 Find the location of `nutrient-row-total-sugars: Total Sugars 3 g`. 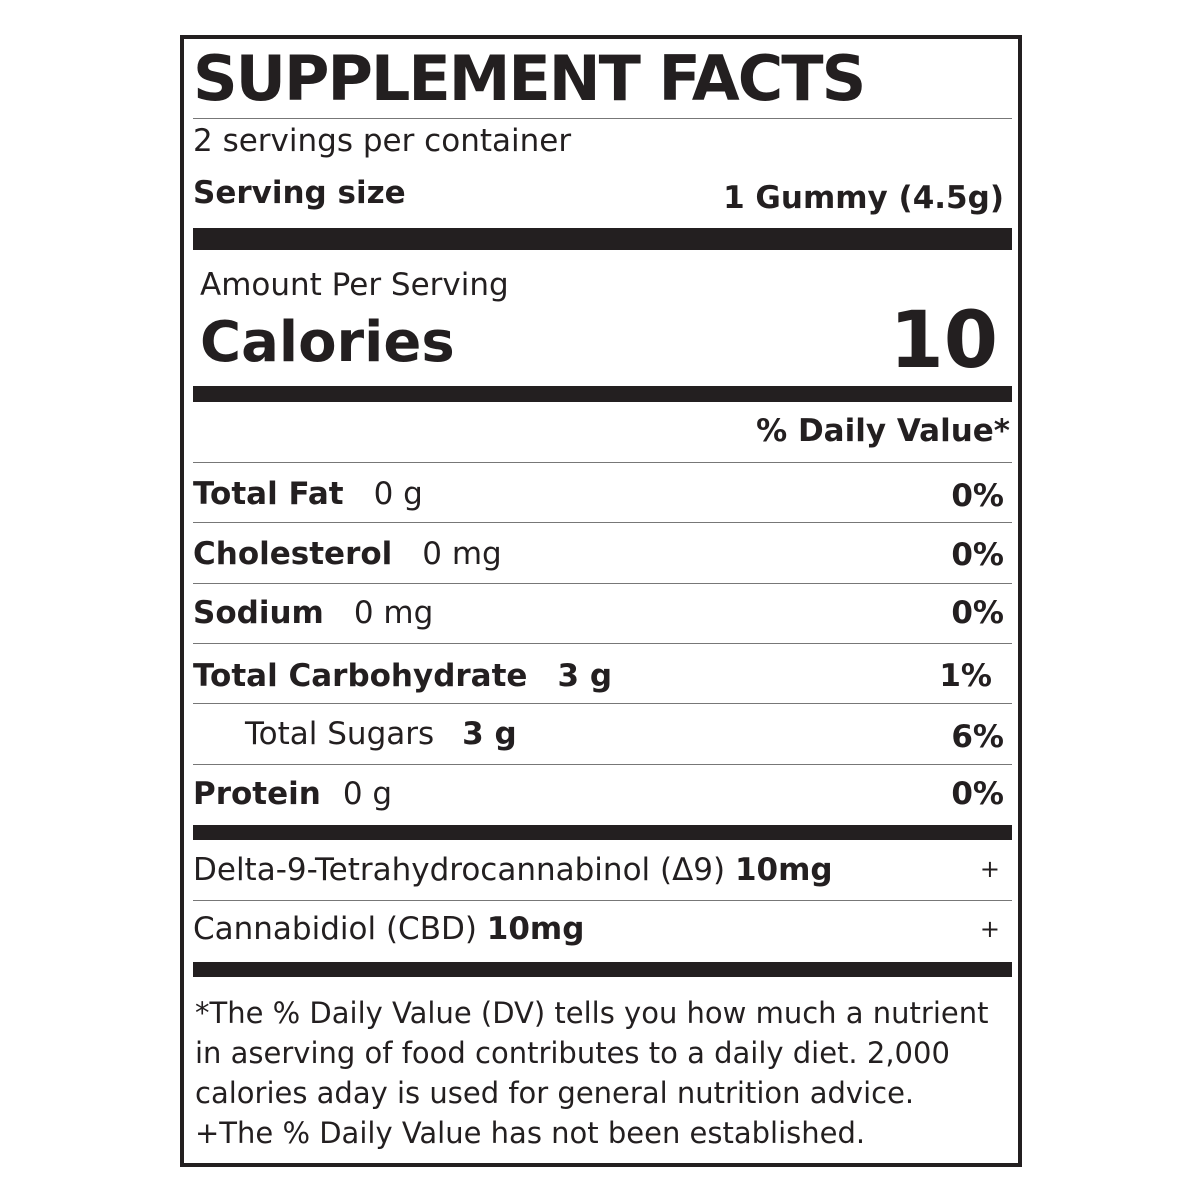

nutrient-row-total-sugars: Total Sugars 3 g is located at coordinates (381, 734).